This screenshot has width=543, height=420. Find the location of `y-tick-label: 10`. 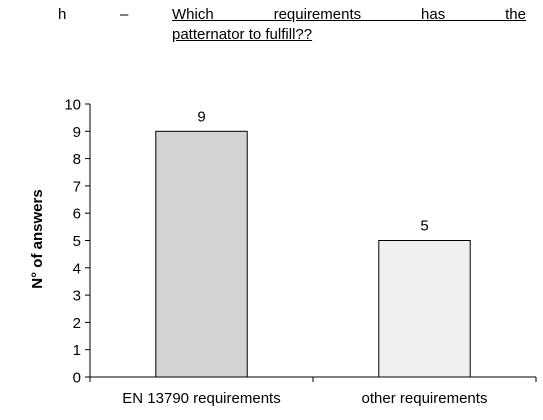

y-tick-label: 10 is located at coordinates (72, 105).